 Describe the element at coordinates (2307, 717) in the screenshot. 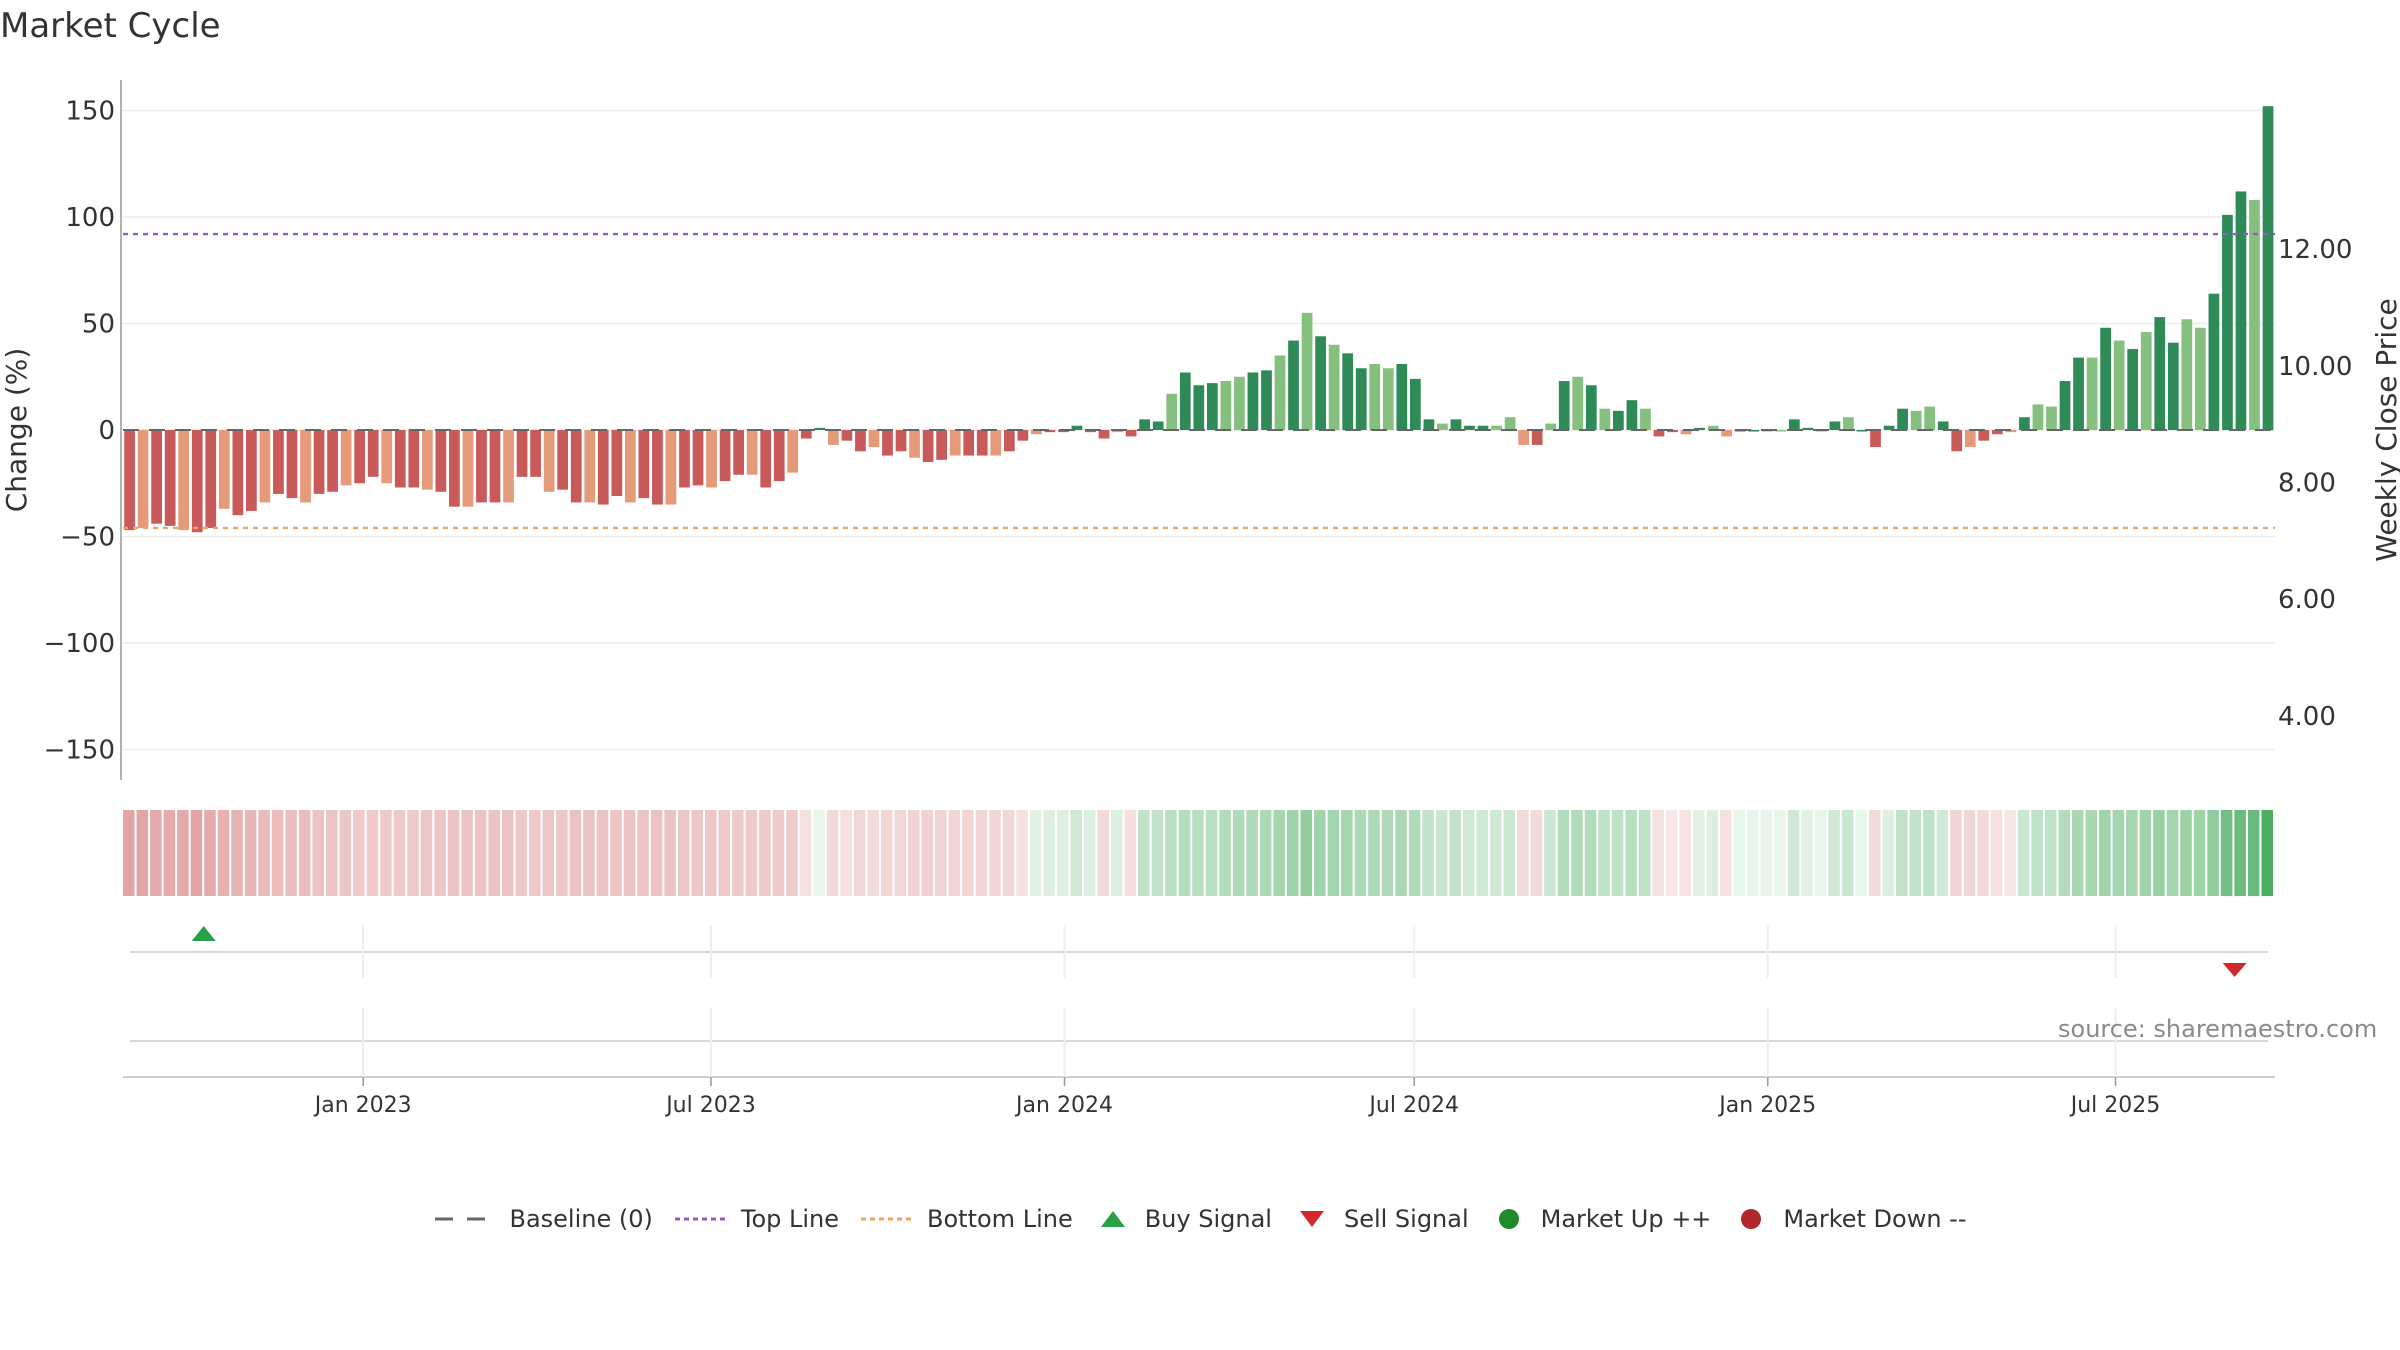

I see `y2-tick-label: 4.00` at that location.